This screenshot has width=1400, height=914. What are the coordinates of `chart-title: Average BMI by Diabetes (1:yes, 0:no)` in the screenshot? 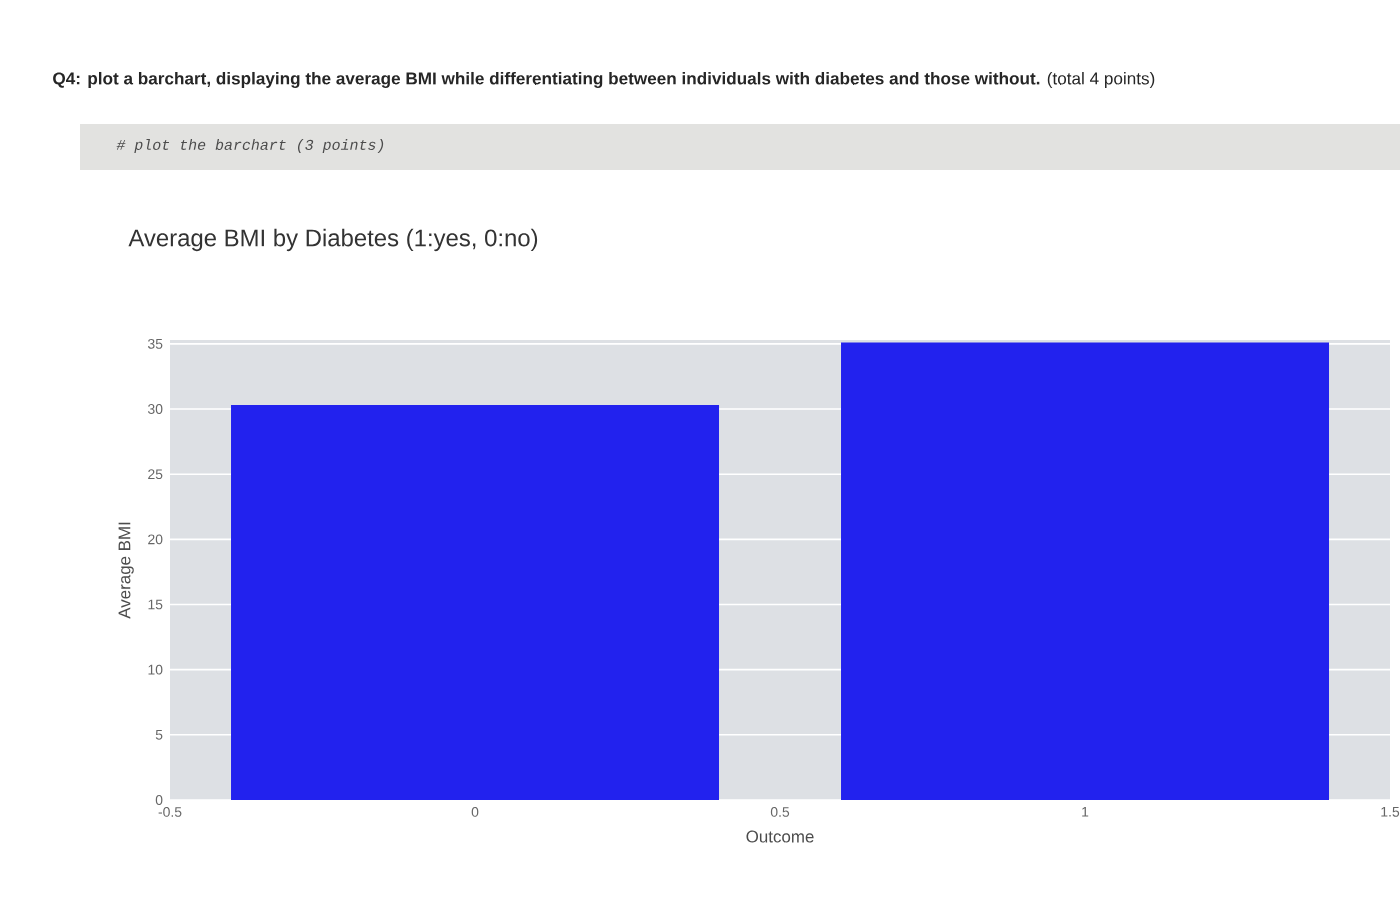 It's located at (333, 240).